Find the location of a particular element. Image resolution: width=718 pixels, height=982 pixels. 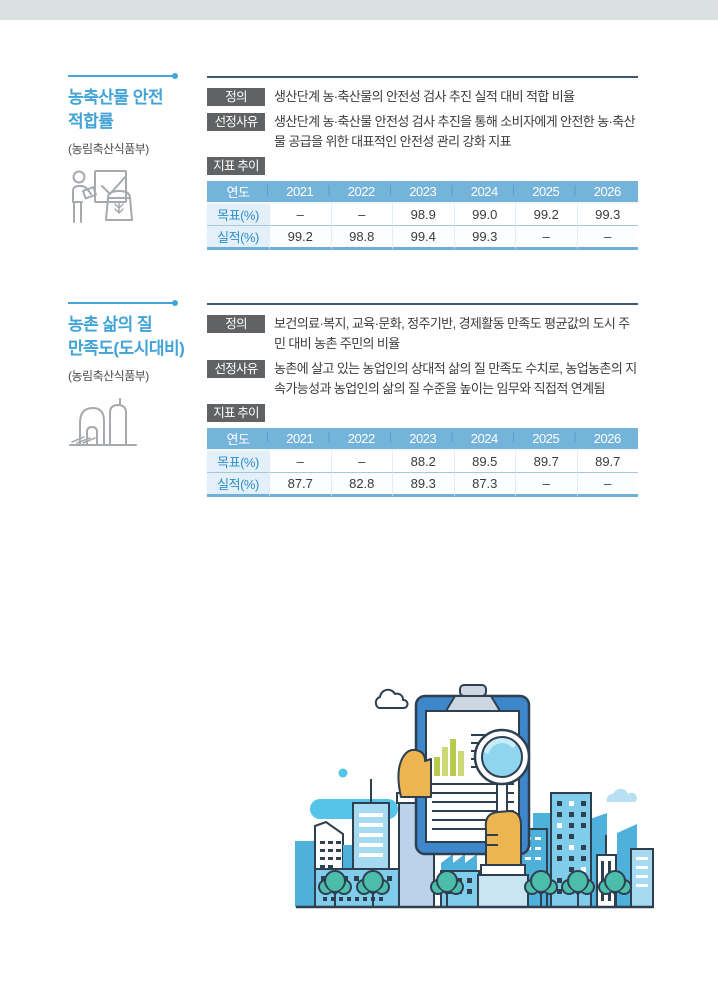

section-title-line2: 만족도(도시대비) is located at coordinates (126, 348).